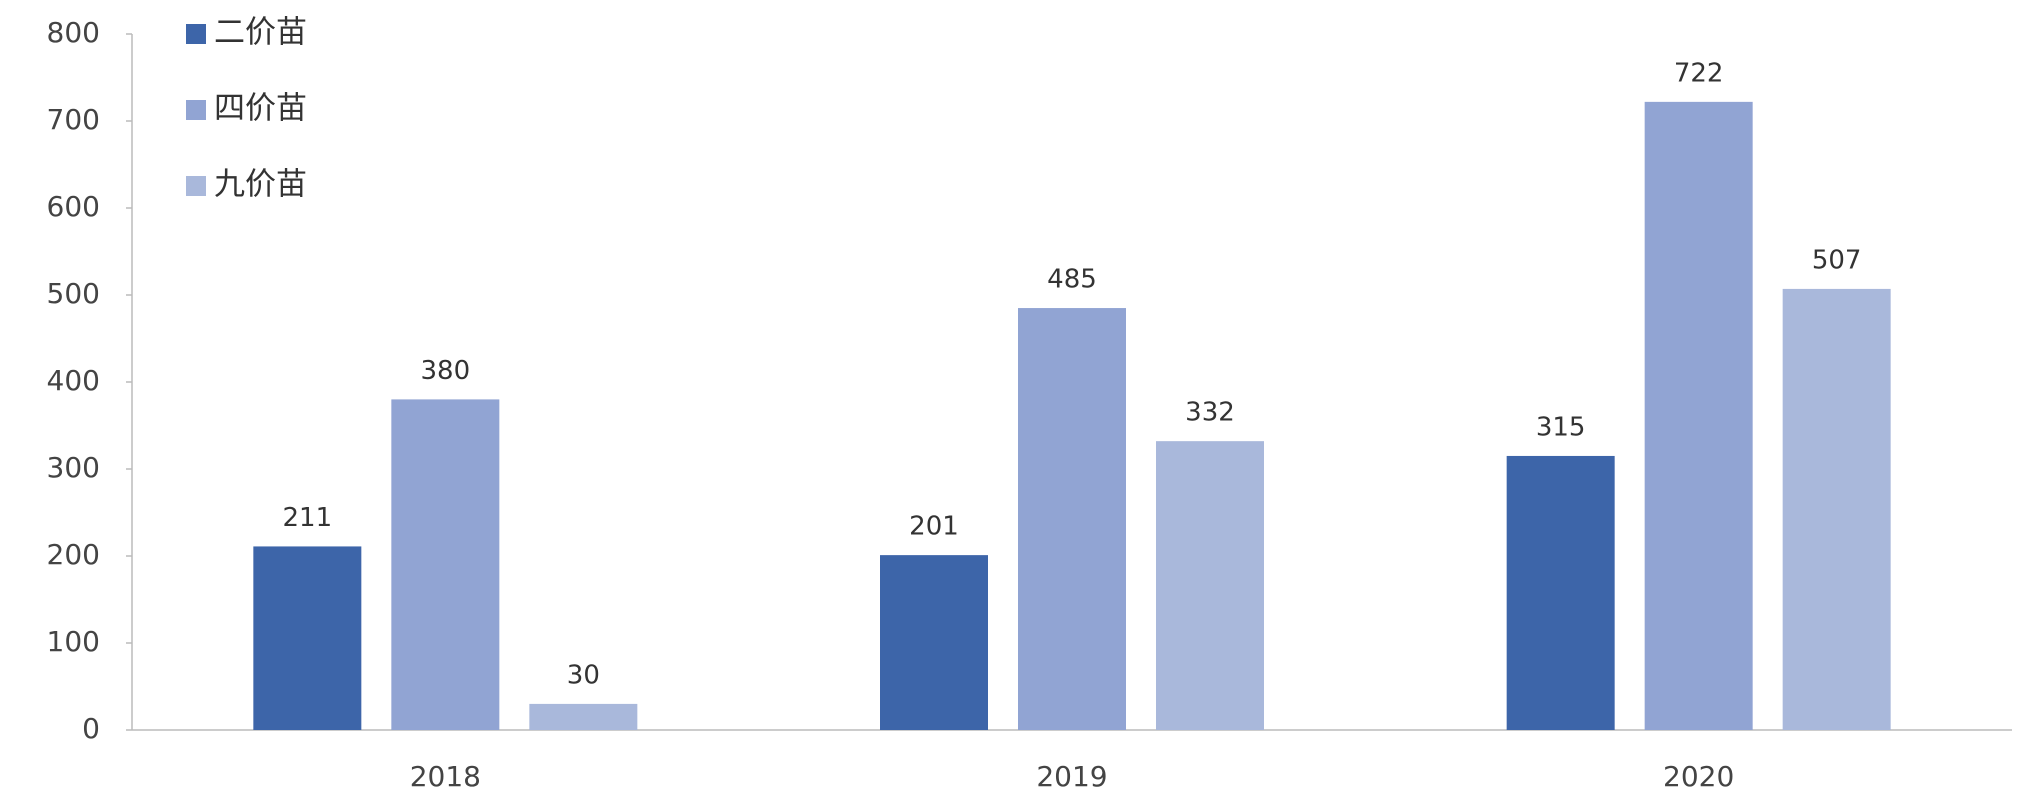 The image size is (2030, 808). What do you see at coordinates (308, 518) in the screenshot?
I see `data-label: 211` at bounding box center [308, 518].